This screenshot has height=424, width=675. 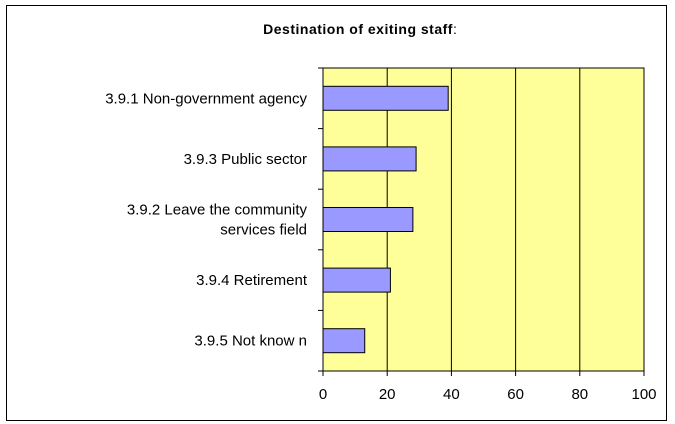 What do you see at coordinates (323, 394) in the screenshot?
I see `x-tick-label-0: 0` at bounding box center [323, 394].